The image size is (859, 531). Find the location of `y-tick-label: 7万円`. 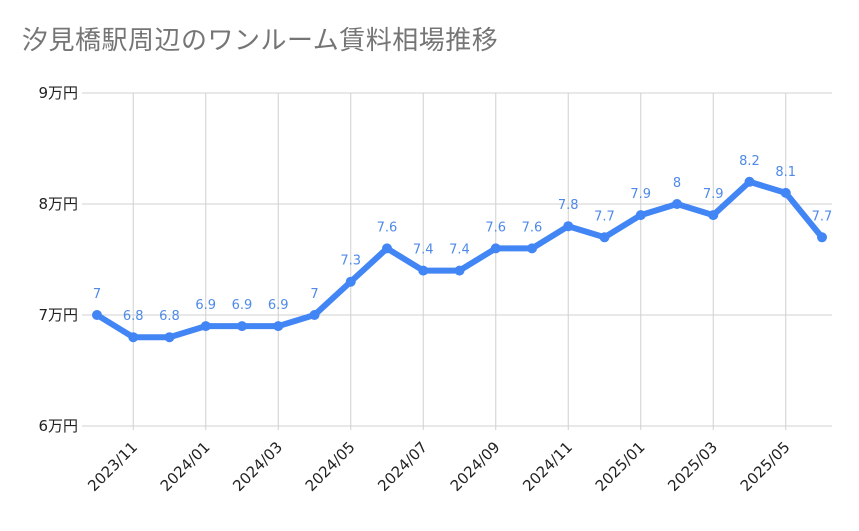

y-tick-label: 7万円 is located at coordinates (58, 315).